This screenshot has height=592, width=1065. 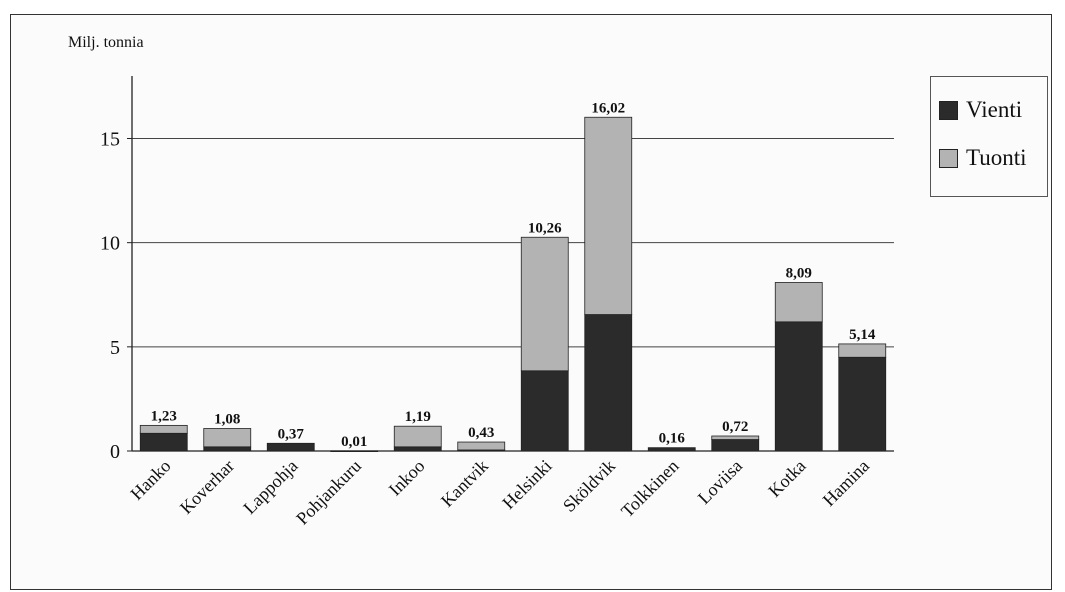 I want to click on bar-tuonti-inkoo, so click(x=417, y=436).